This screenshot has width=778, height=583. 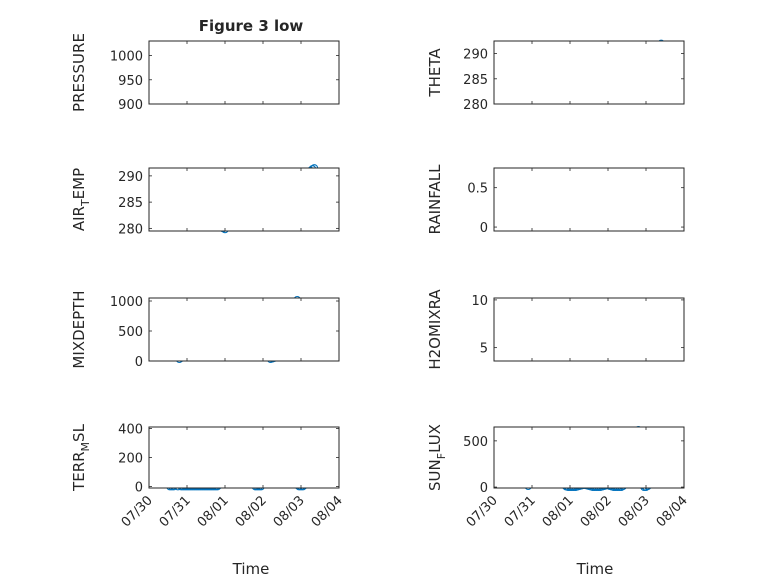 I want to click on y-tick-label: 900, so click(x=130, y=105).